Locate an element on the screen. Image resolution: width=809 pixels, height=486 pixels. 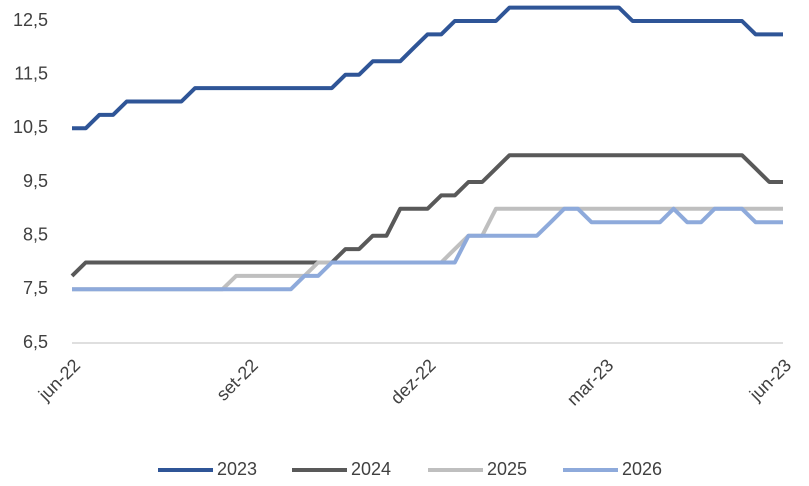
y-tick-label: 9,5 is located at coordinates (35, 181).